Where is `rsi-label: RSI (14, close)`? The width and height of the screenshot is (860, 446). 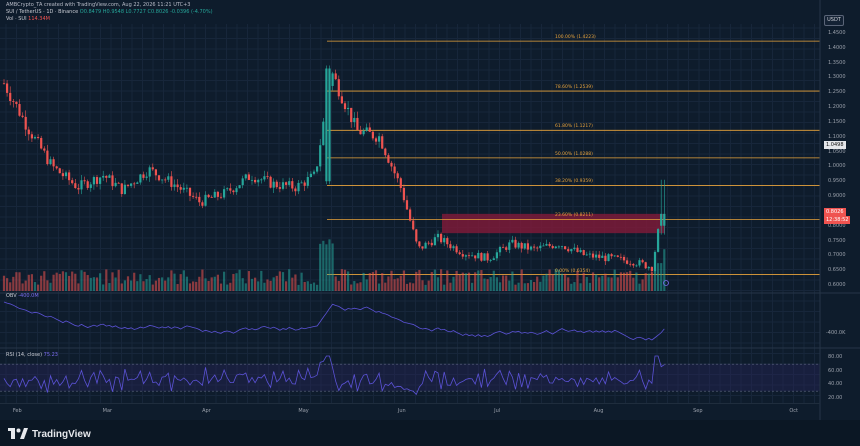
rsi-label: RSI (14, close) is located at coordinates (24, 355).